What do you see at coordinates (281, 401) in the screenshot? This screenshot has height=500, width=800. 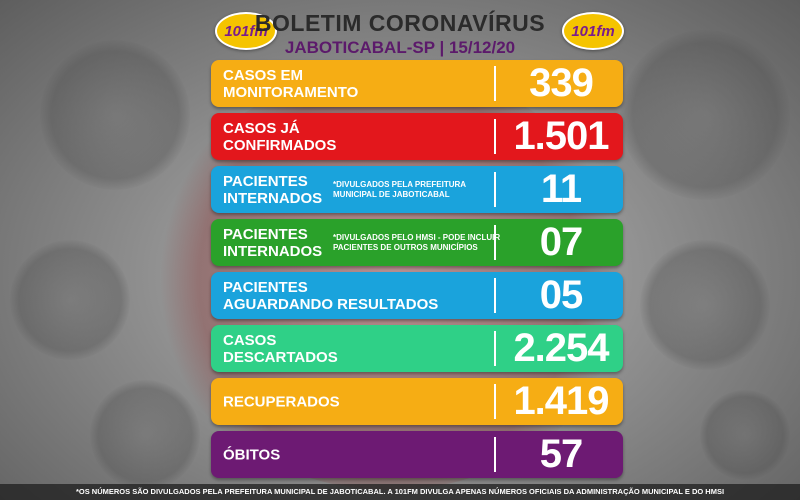 I see `stat-label: RECUPERADOS` at bounding box center [281, 401].